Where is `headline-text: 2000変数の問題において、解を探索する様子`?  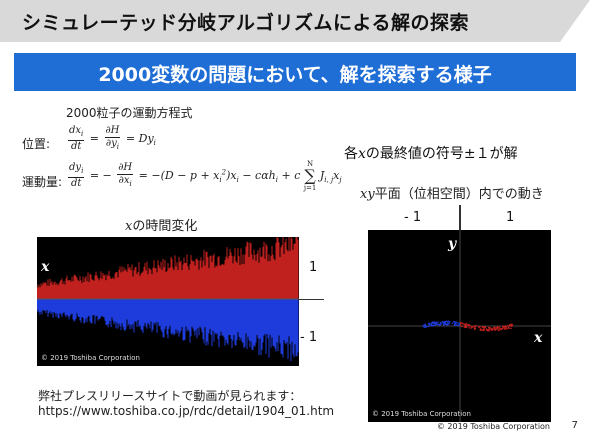 headline-text: 2000変数の問題において、解を探索する様子 is located at coordinates (295, 75).